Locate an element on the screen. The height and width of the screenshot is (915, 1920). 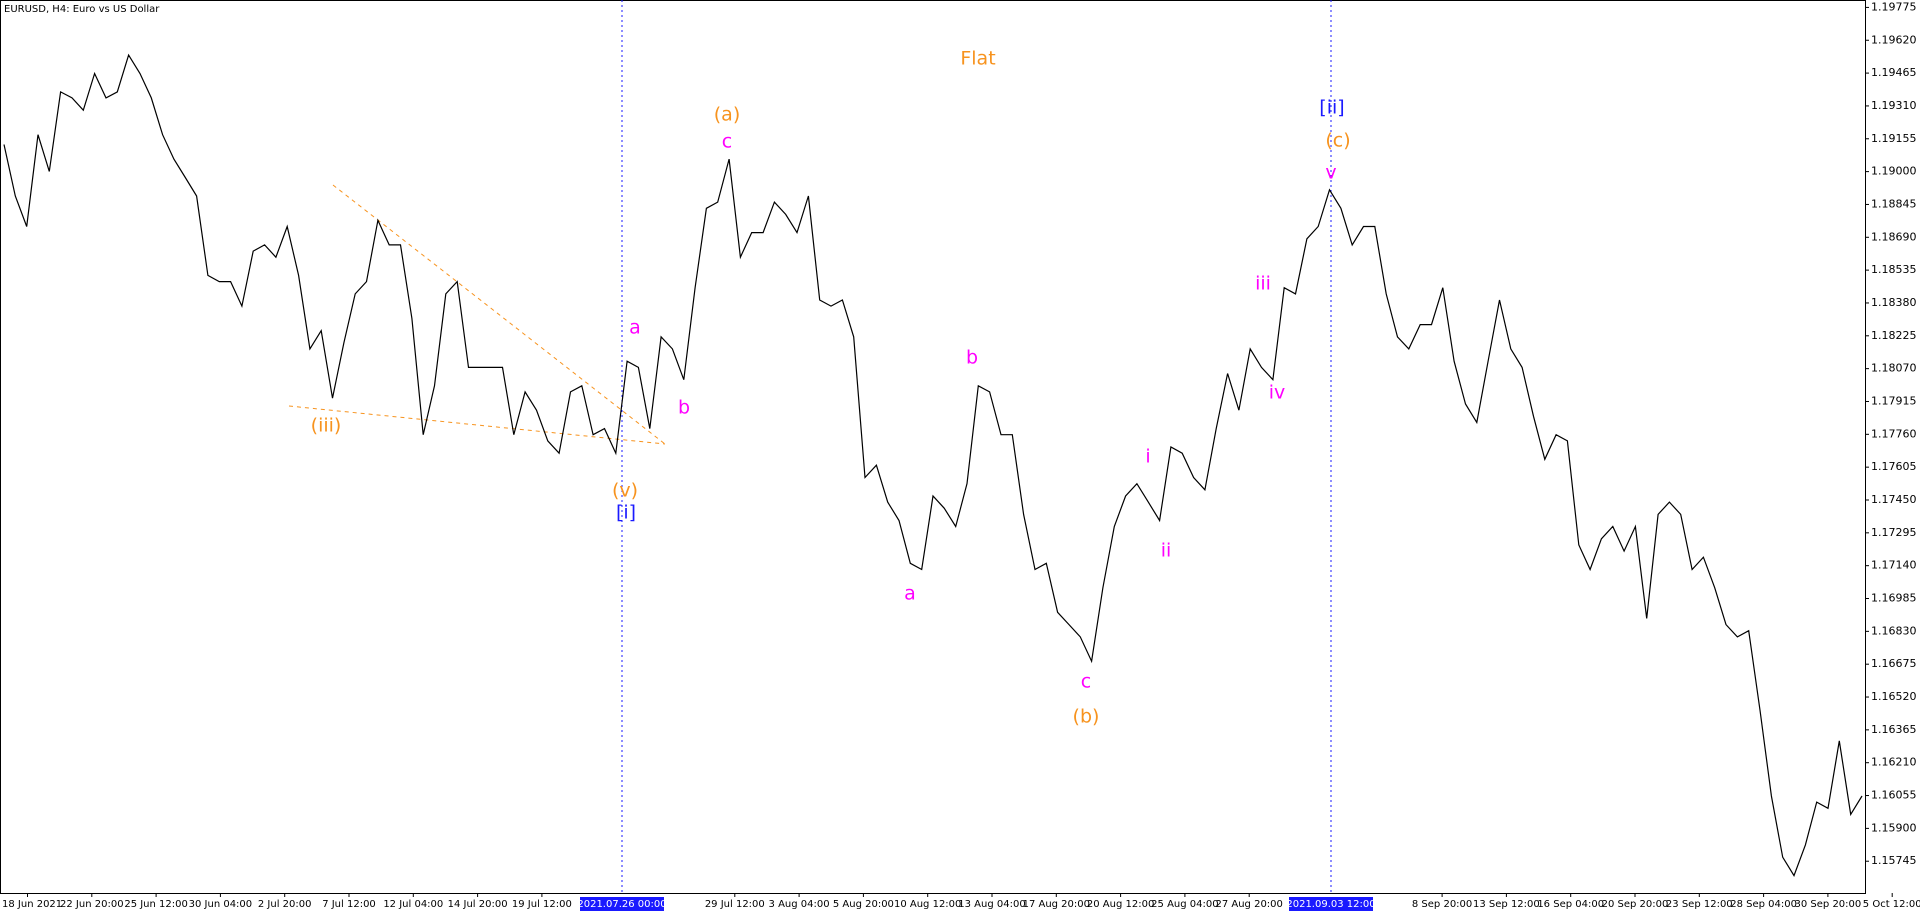
x-tick-label: 29 Jul 12:00 is located at coordinates (735, 904).